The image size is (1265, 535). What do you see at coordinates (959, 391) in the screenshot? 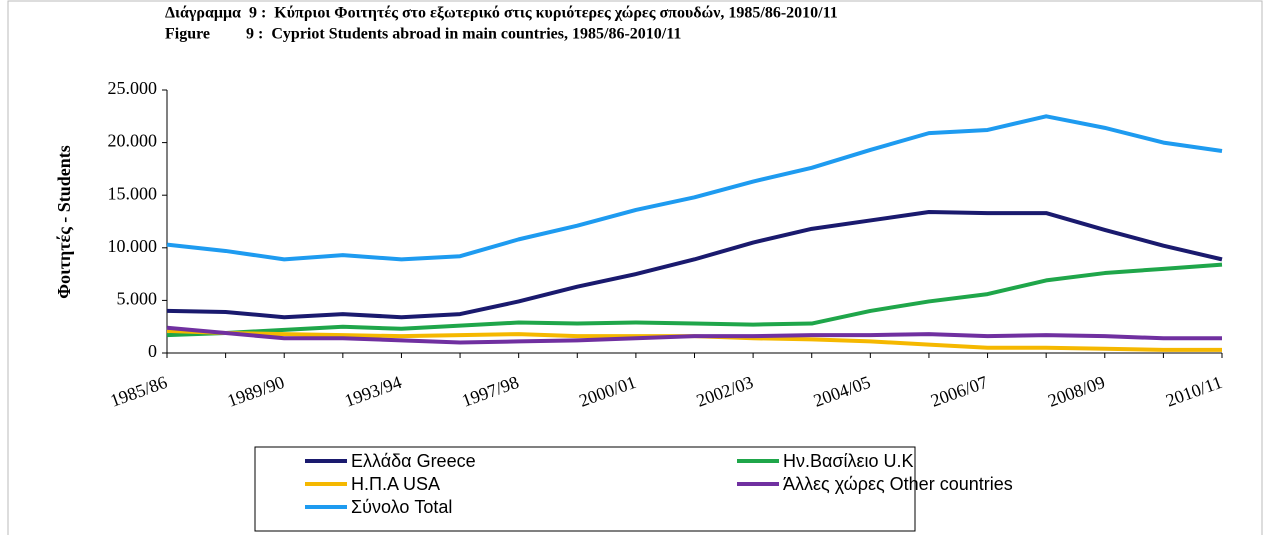
I see `x-tick-label: 2006/07` at bounding box center [959, 391].